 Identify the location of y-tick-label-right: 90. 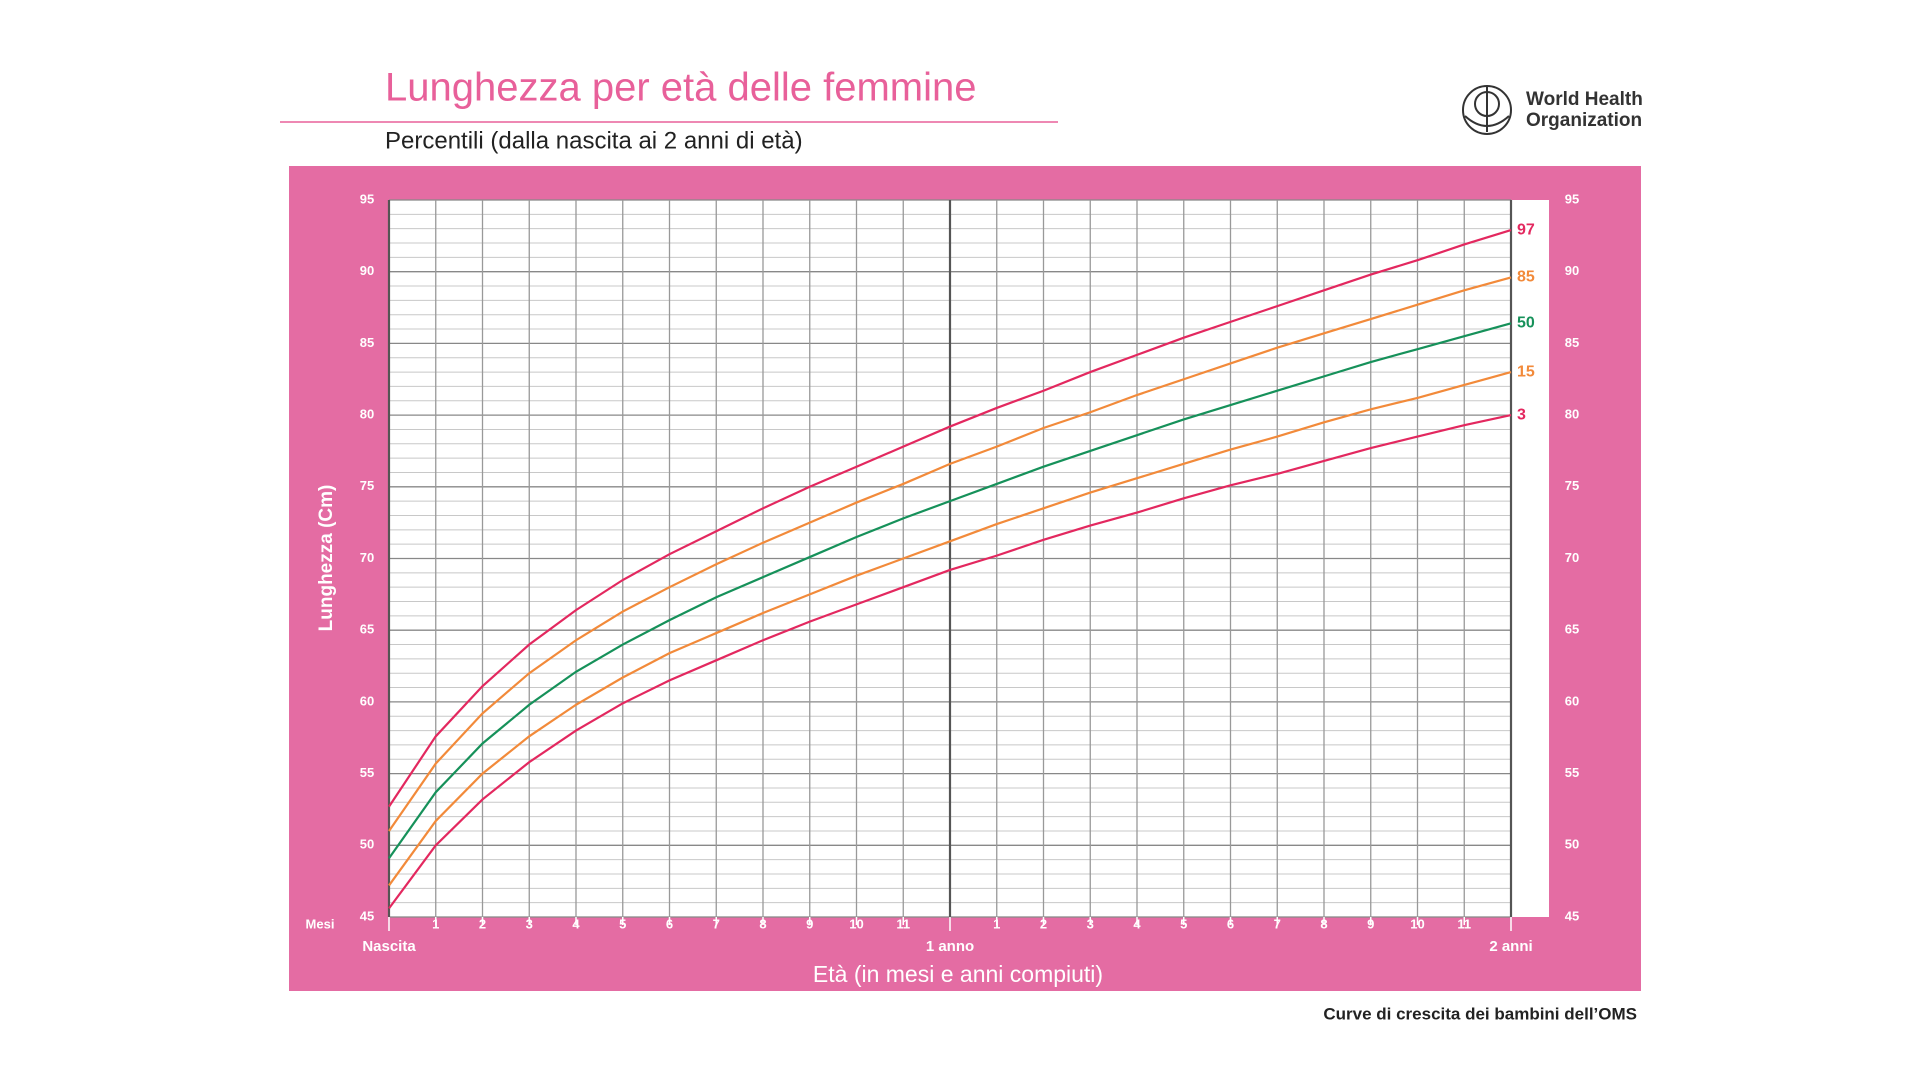
(1572, 270).